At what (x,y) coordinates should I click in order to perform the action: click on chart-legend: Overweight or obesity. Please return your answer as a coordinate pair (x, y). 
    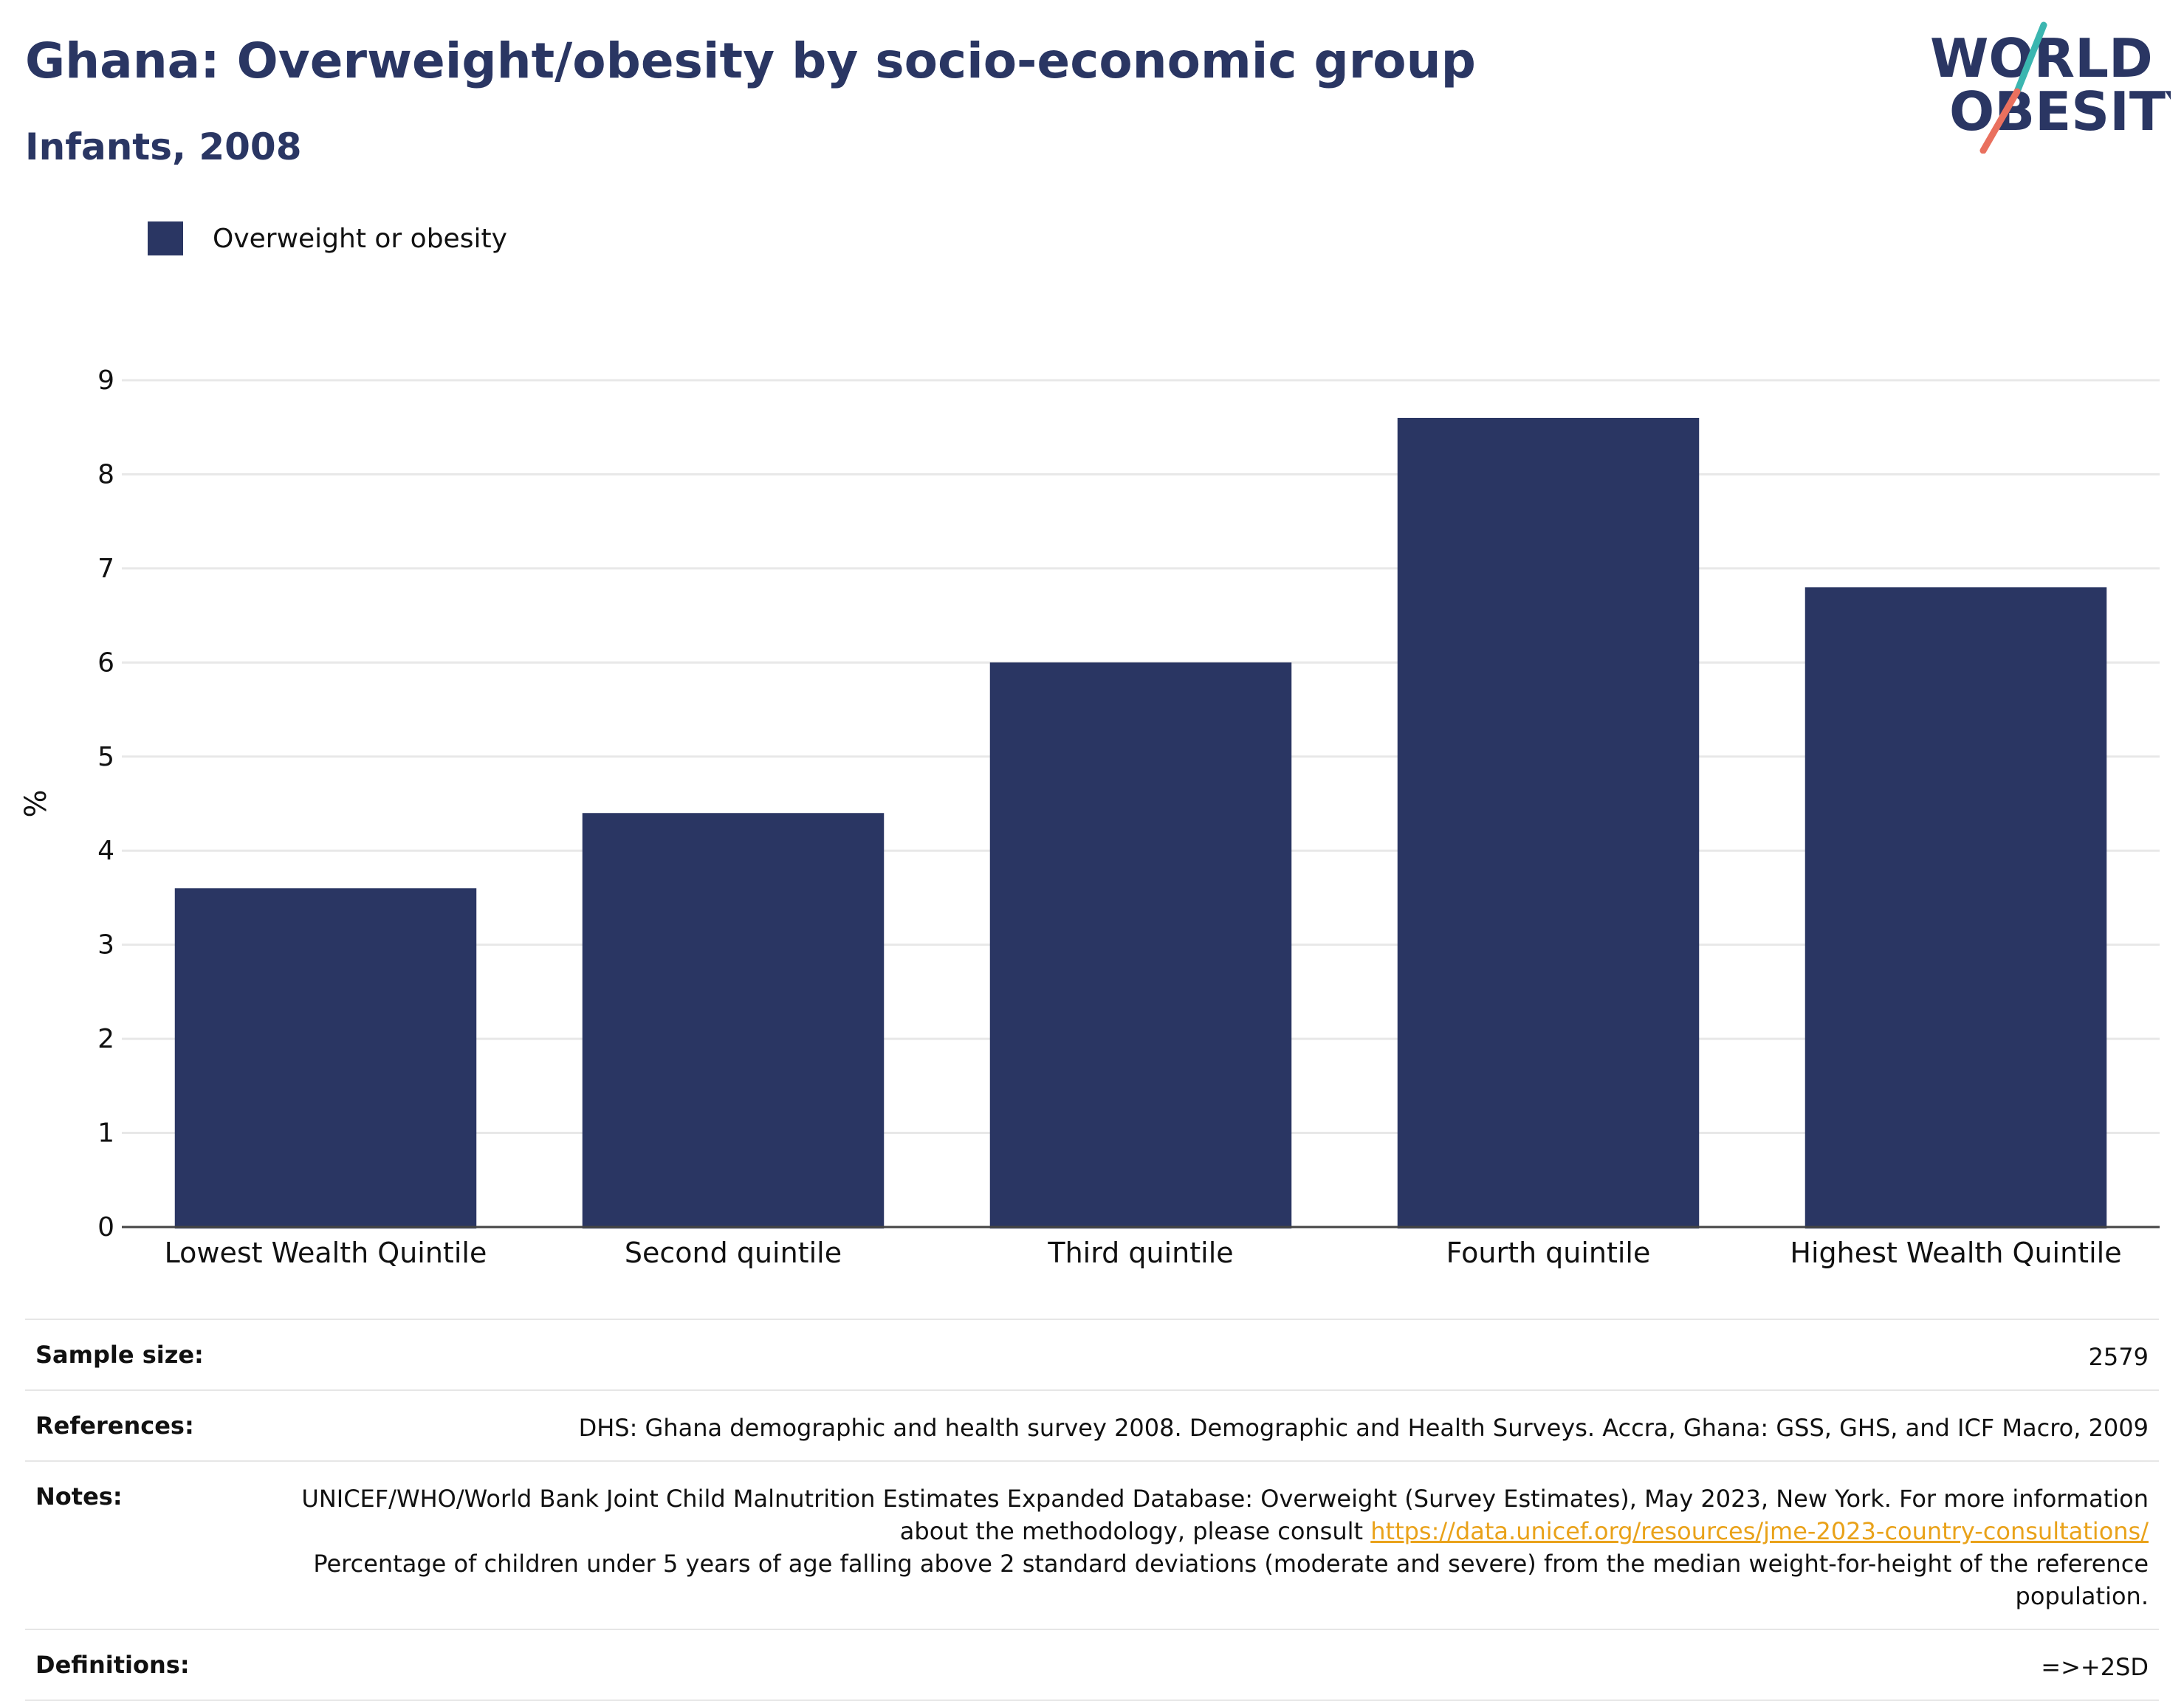
    Looking at the image, I should click on (328, 238).